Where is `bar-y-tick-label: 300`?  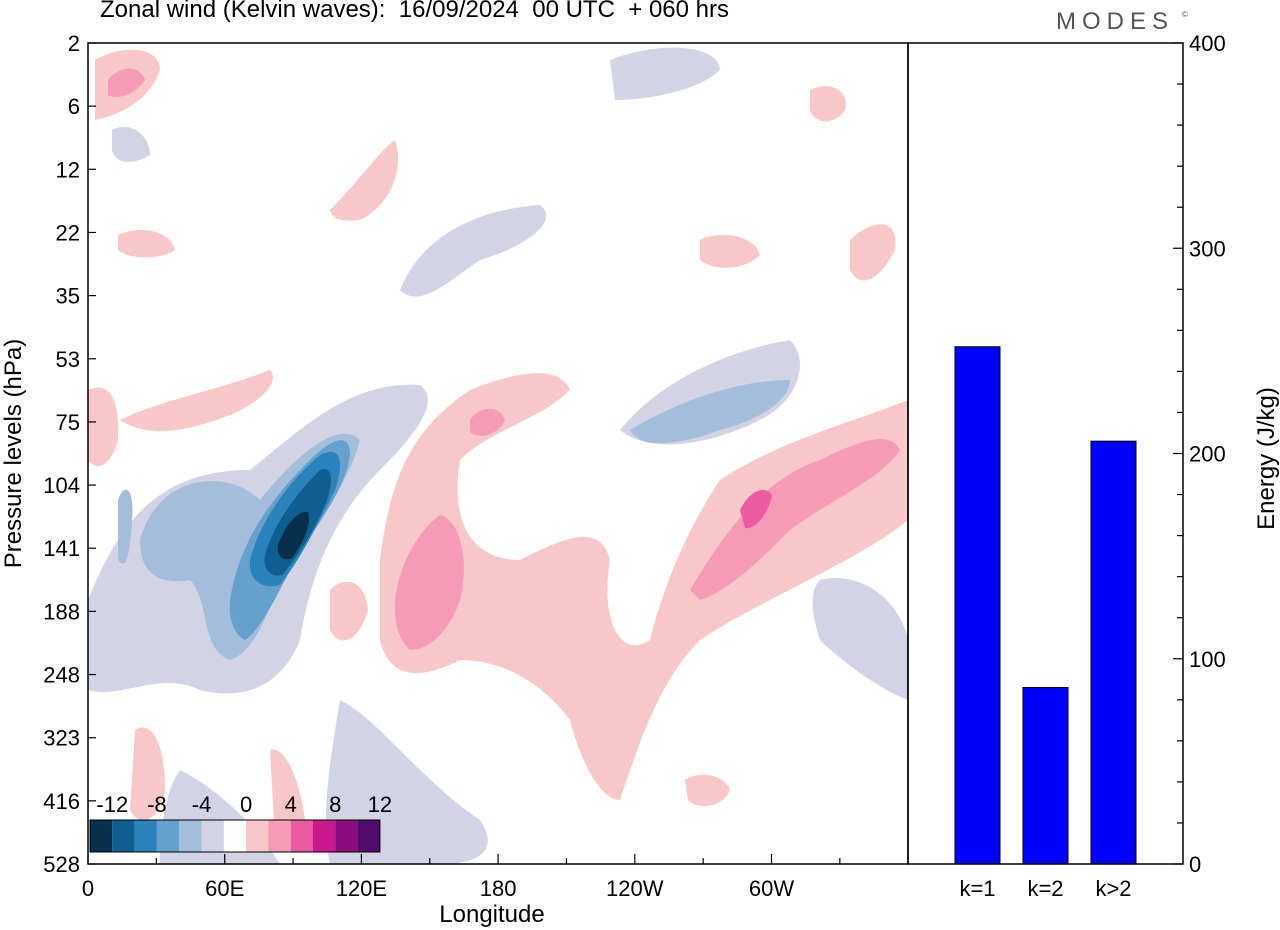
bar-y-tick-label: 300 is located at coordinates (1207, 248).